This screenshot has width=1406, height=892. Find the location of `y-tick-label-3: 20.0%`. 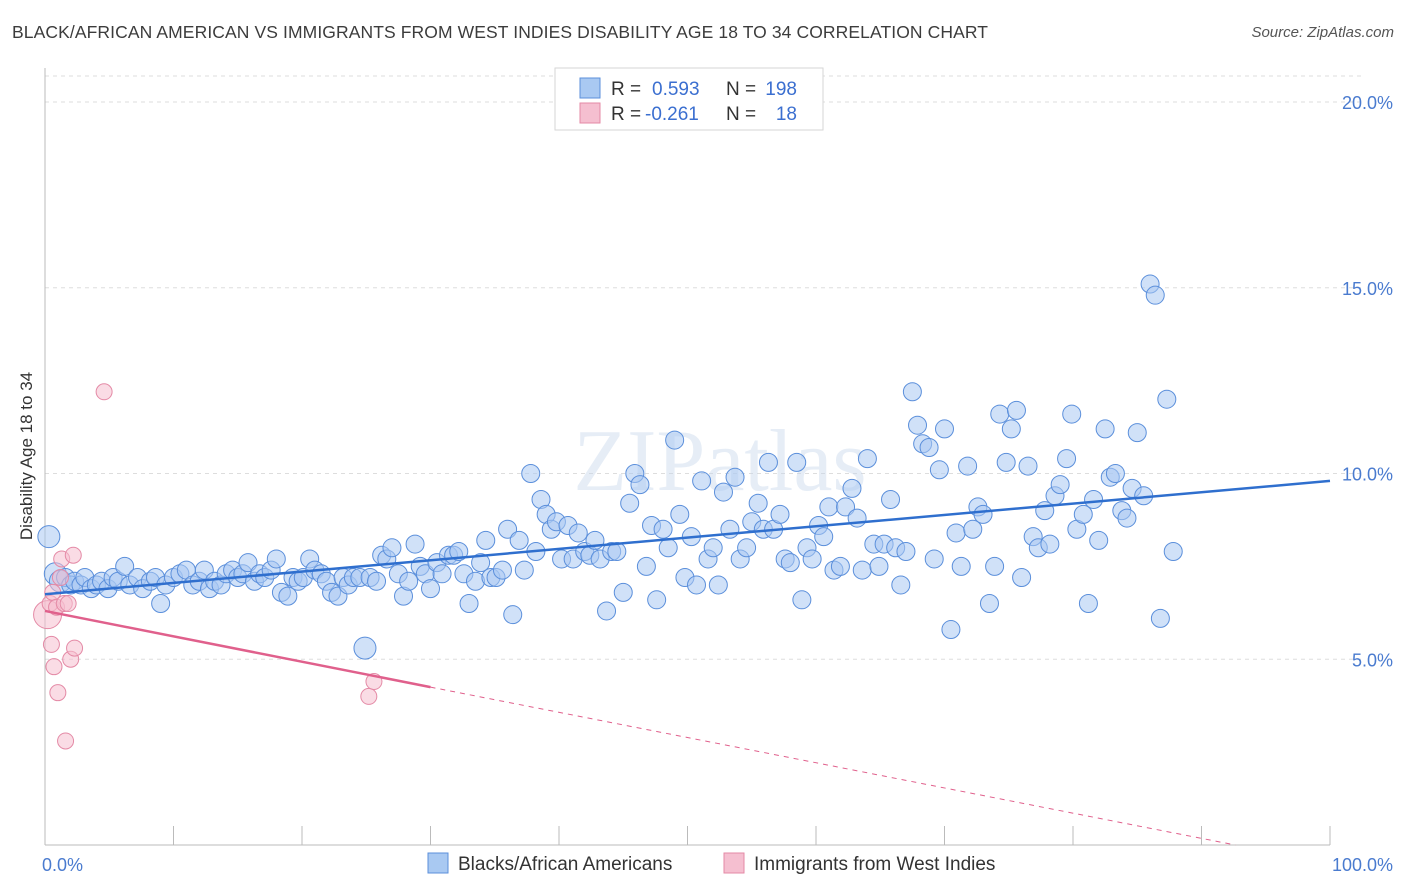

y-tick-label-3: 20.0% is located at coordinates (1367, 103).